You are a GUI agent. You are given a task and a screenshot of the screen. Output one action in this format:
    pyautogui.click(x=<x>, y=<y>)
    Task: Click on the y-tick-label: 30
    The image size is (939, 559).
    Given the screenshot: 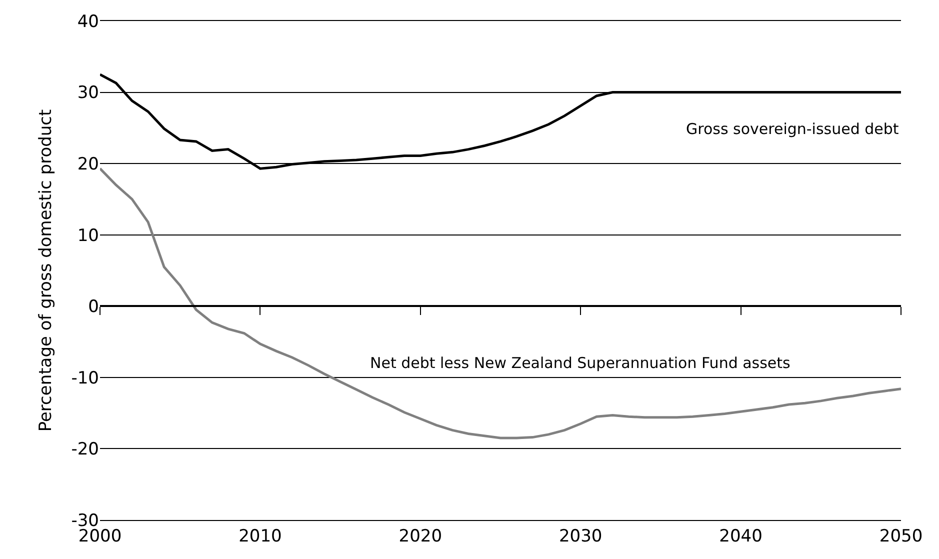 What is the action you would take?
    pyautogui.click(x=88, y=93)
    